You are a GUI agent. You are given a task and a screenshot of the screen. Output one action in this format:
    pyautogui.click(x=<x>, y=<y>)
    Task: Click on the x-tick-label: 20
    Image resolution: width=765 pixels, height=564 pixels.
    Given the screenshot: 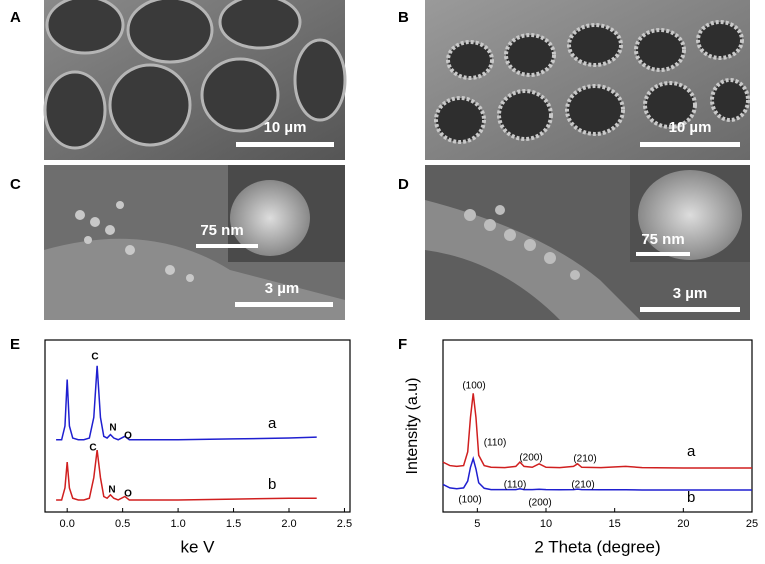 What is the action you would take?
    pyautogui.click(x=683, y=524)
    